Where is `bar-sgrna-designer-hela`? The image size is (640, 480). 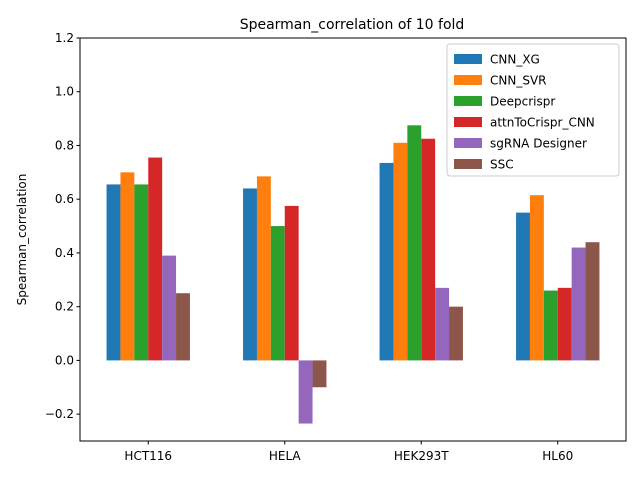
bar-sgrna-designer-hela is located at coordinates (305, 392).